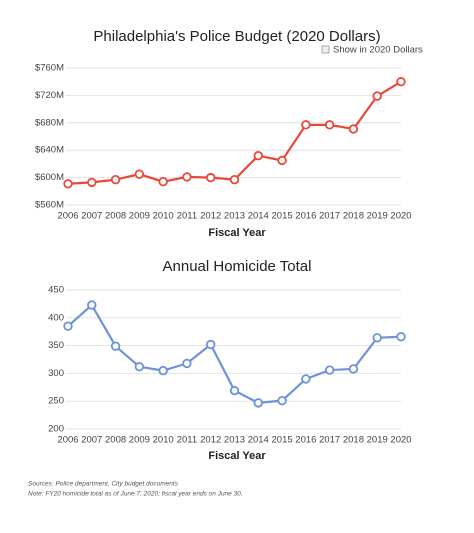  I want to click on chart-title: Annual Homicide Total, so click(237, 266).